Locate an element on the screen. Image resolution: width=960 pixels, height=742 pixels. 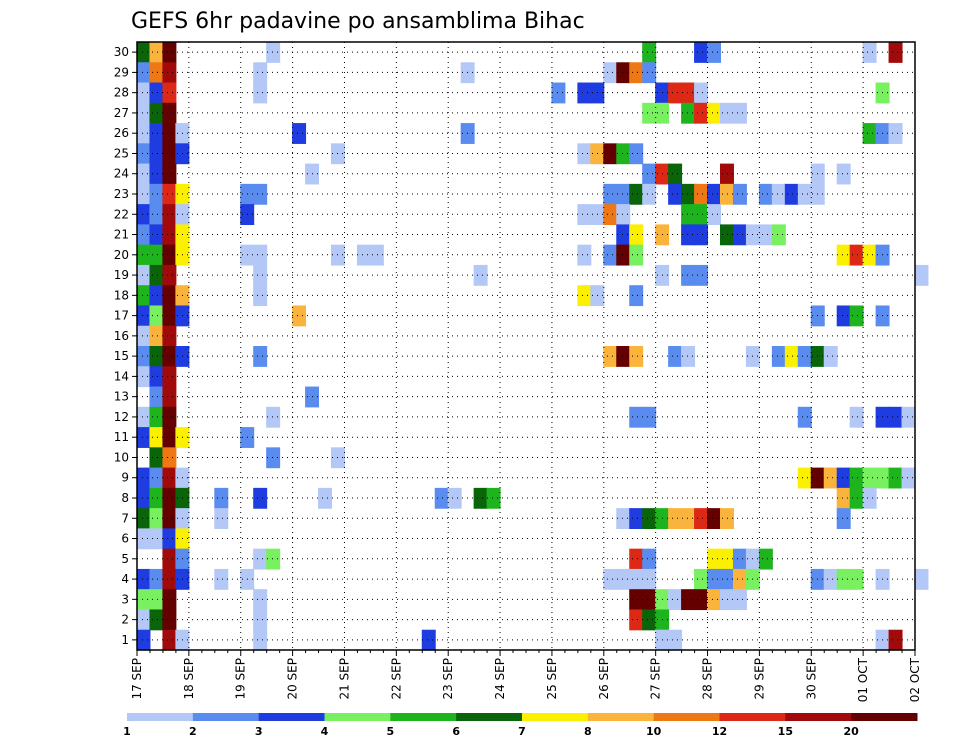
x-tick-label: 25 SEP is located at coordinates (552, 679).